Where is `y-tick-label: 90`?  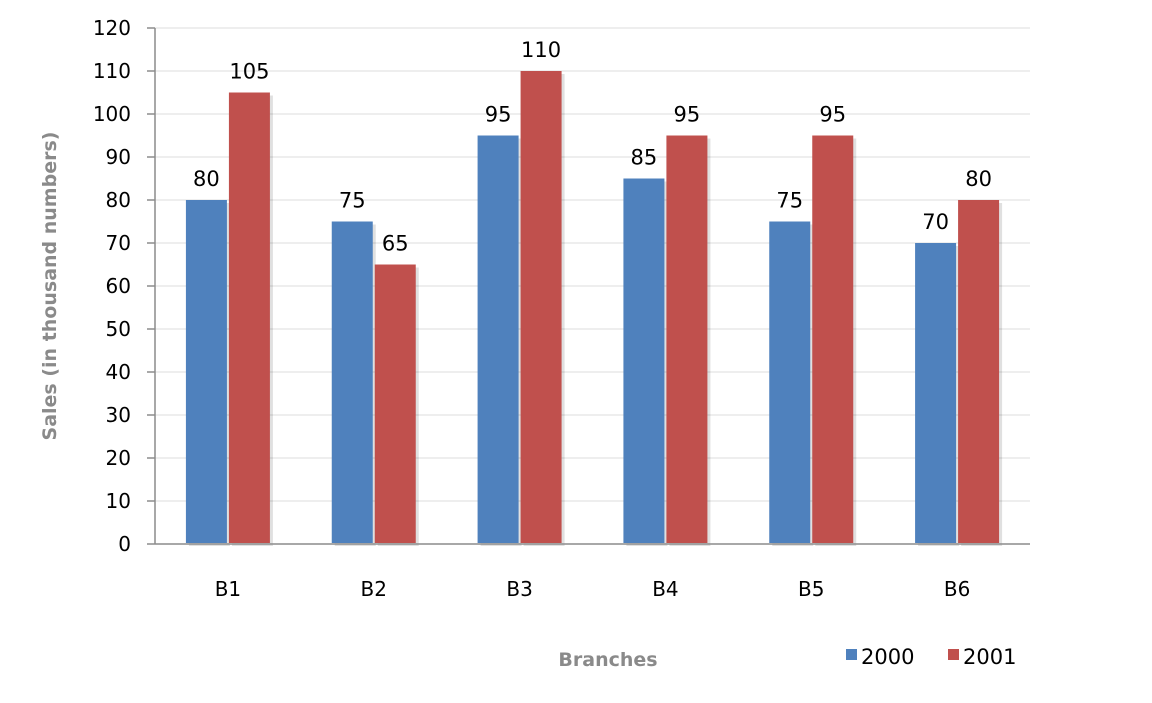 y-tick-label: 90 is located at coordinates (118, 157).